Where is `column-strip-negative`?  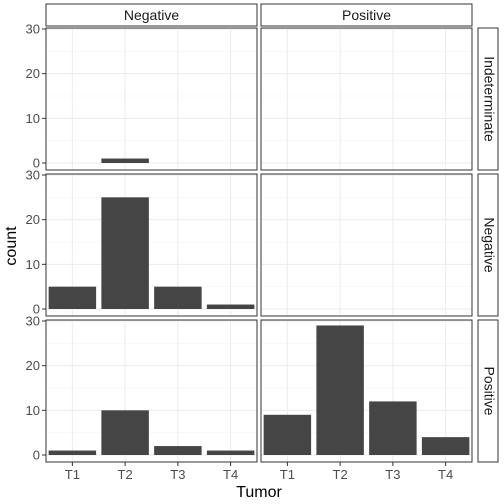 column-strip-negative is located at coordinates (151, 15).